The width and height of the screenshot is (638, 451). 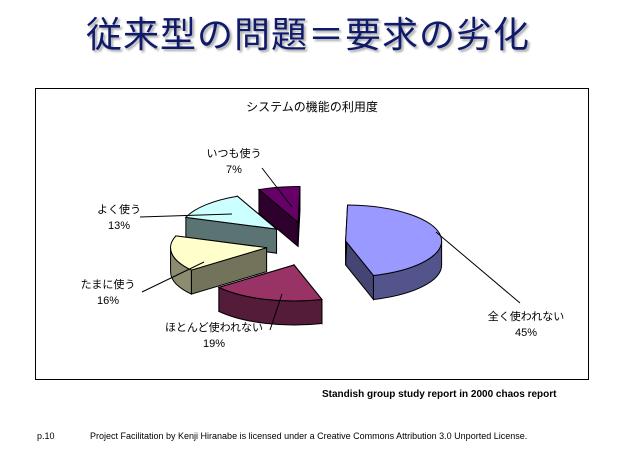 What do you see at coordinates (214, 336) in the screenshot?
I see `label-seldom: ほとんど使われない 19%` at bounding box center [214, 336].